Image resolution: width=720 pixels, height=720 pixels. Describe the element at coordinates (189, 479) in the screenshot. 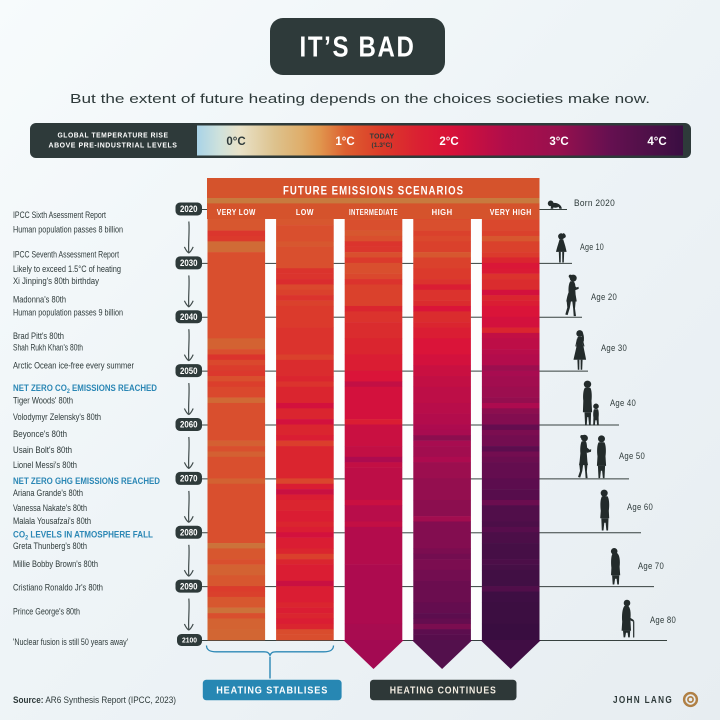

I see `svg-text: 2070` at that location.